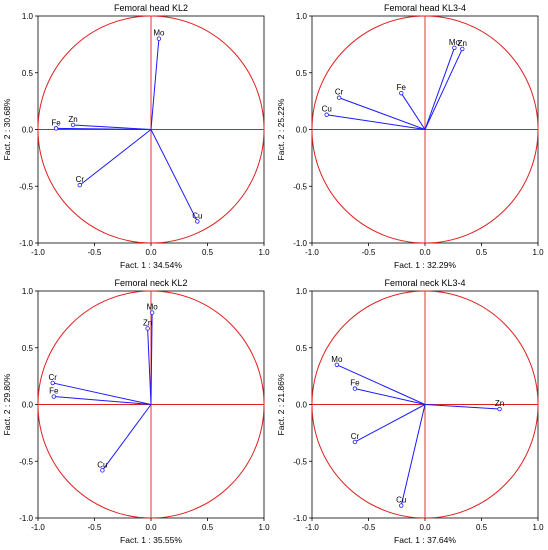  I want to click on chart-title: Femoral neck KL2, so click(150, 283).